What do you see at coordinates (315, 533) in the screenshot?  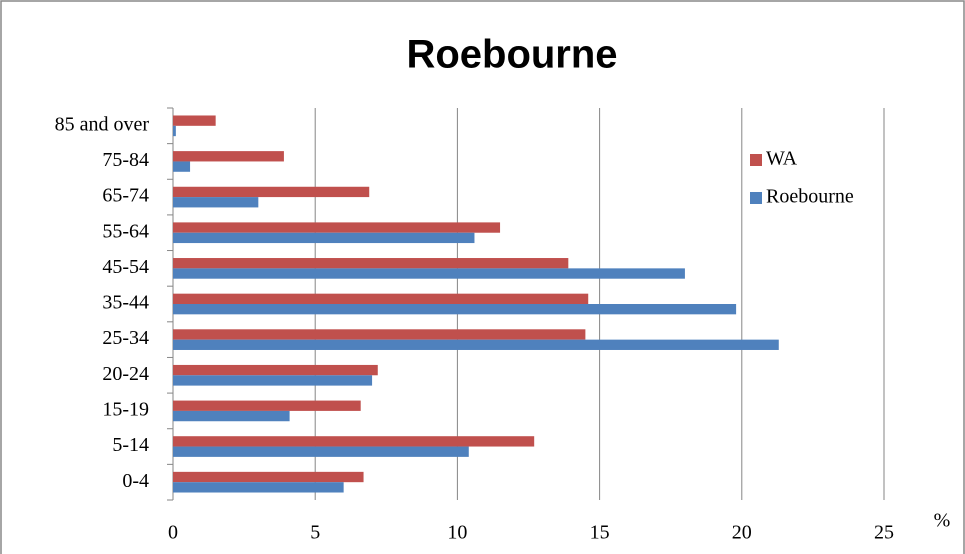 I see `x-tick-label: 5` at bounding box center [315, 533].